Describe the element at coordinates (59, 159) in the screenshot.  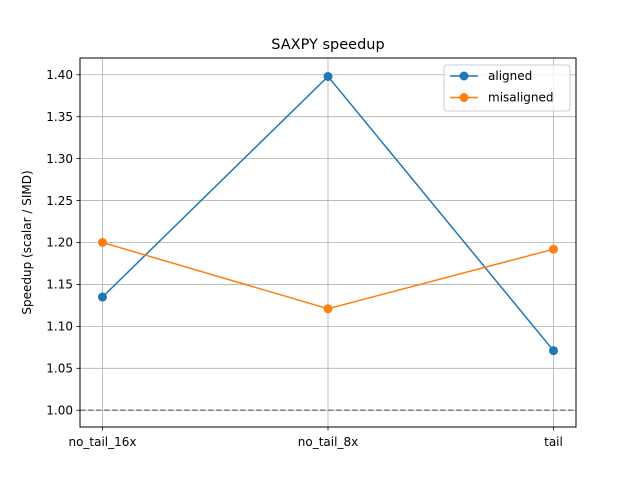
I see `y-tick-label: 1.30` at that location.